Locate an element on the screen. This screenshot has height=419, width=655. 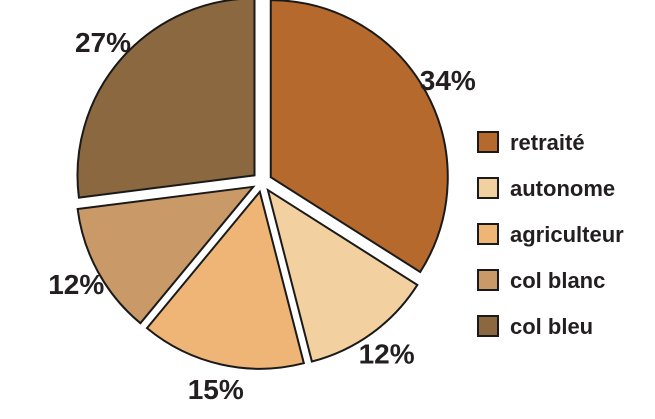
pie-slice-autonome is located at coordinates (342, 275).